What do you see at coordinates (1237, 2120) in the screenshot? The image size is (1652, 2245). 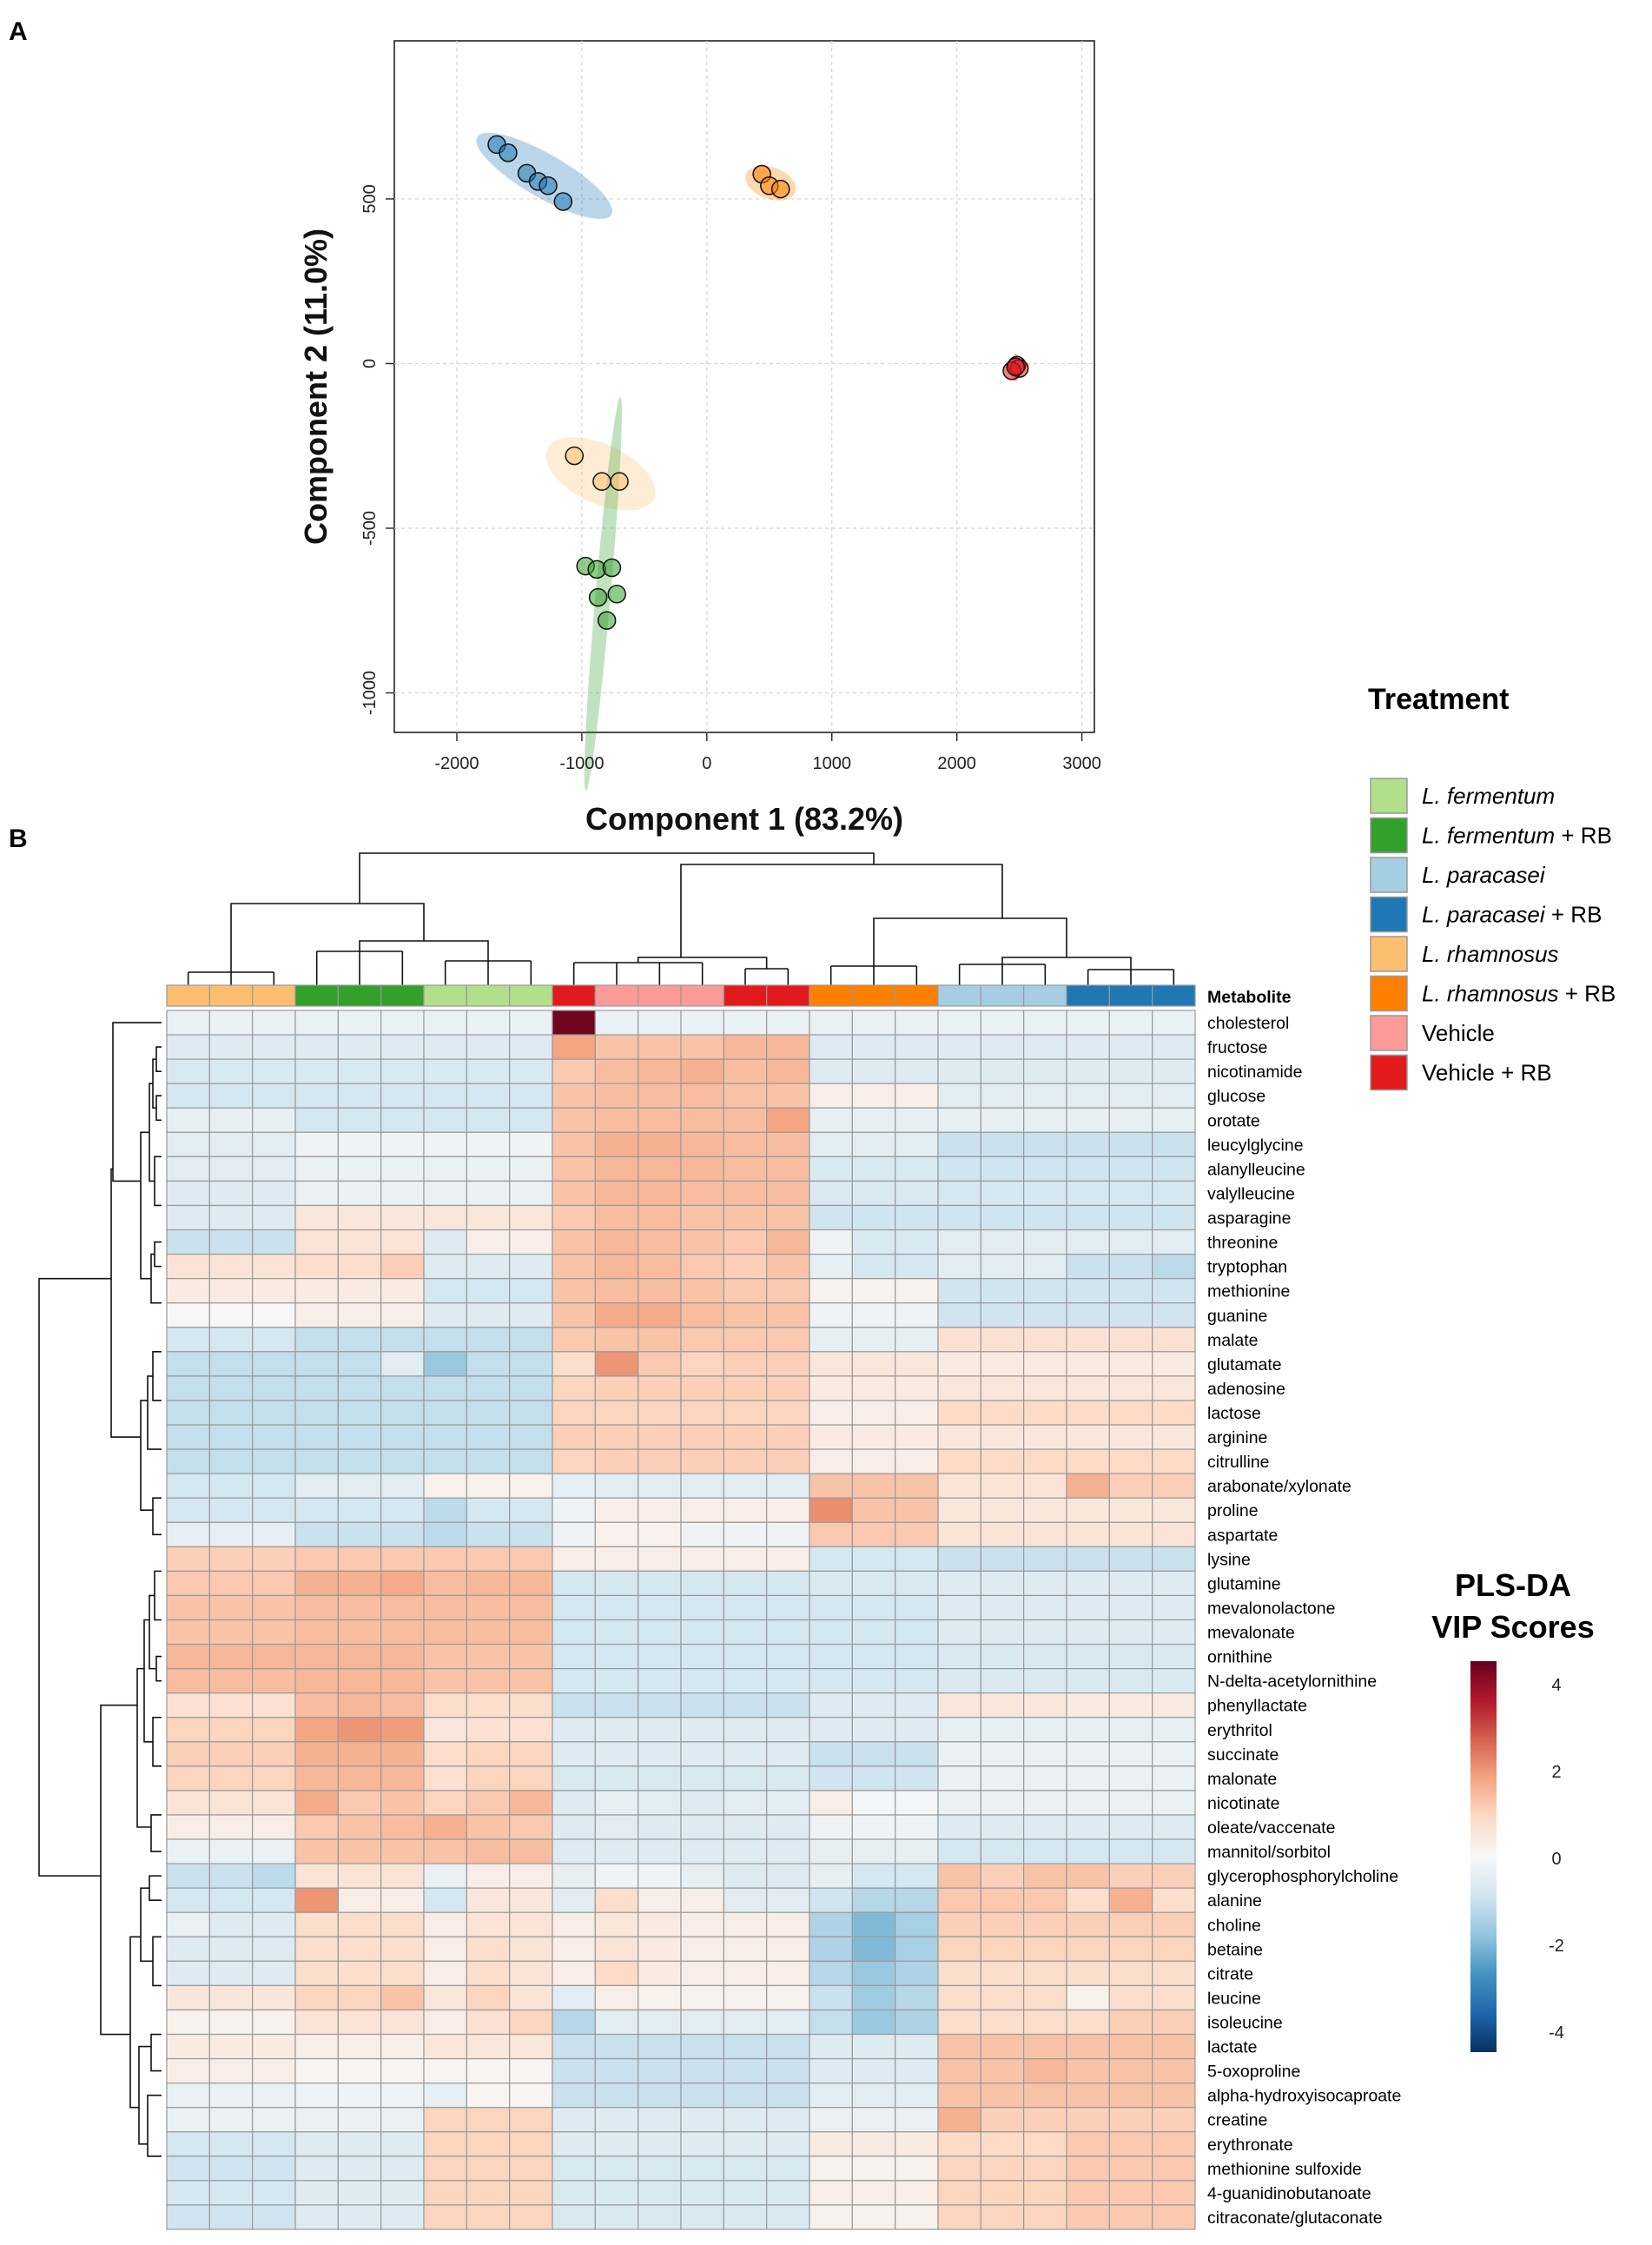 I see `metabolite-label: creatine` at bounding box center [1237, 2120].